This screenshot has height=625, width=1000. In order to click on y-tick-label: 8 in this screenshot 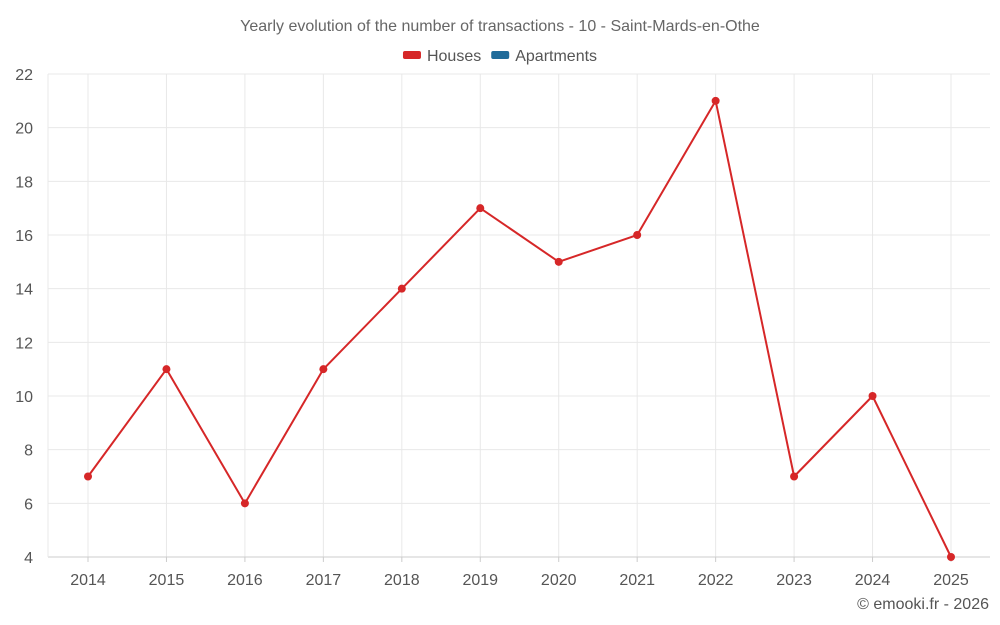, I will do `click(28, 451)`.